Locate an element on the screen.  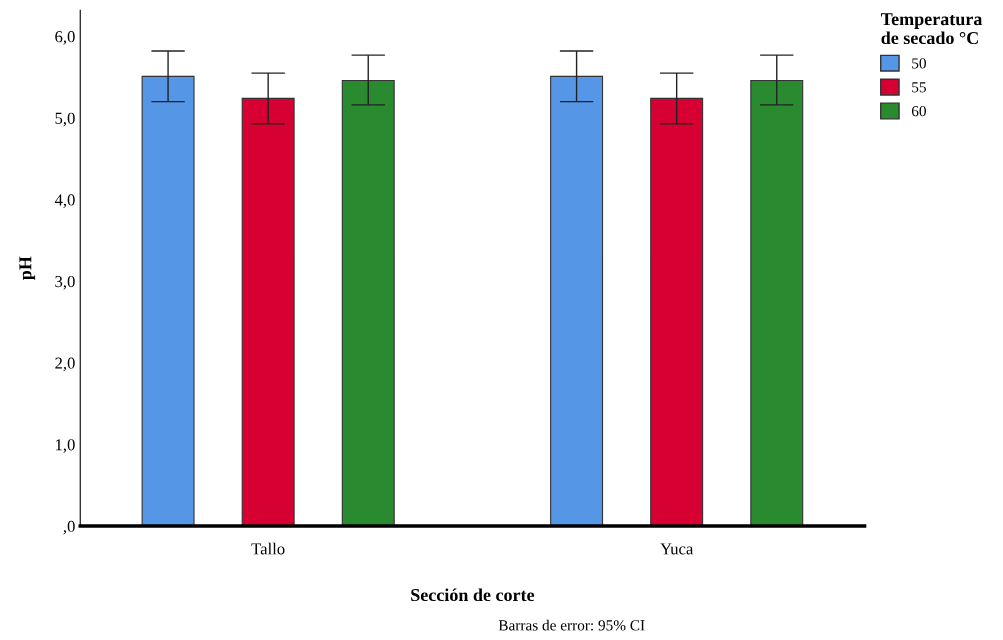
legend-label: 60 is located at coordinates (918, 111).